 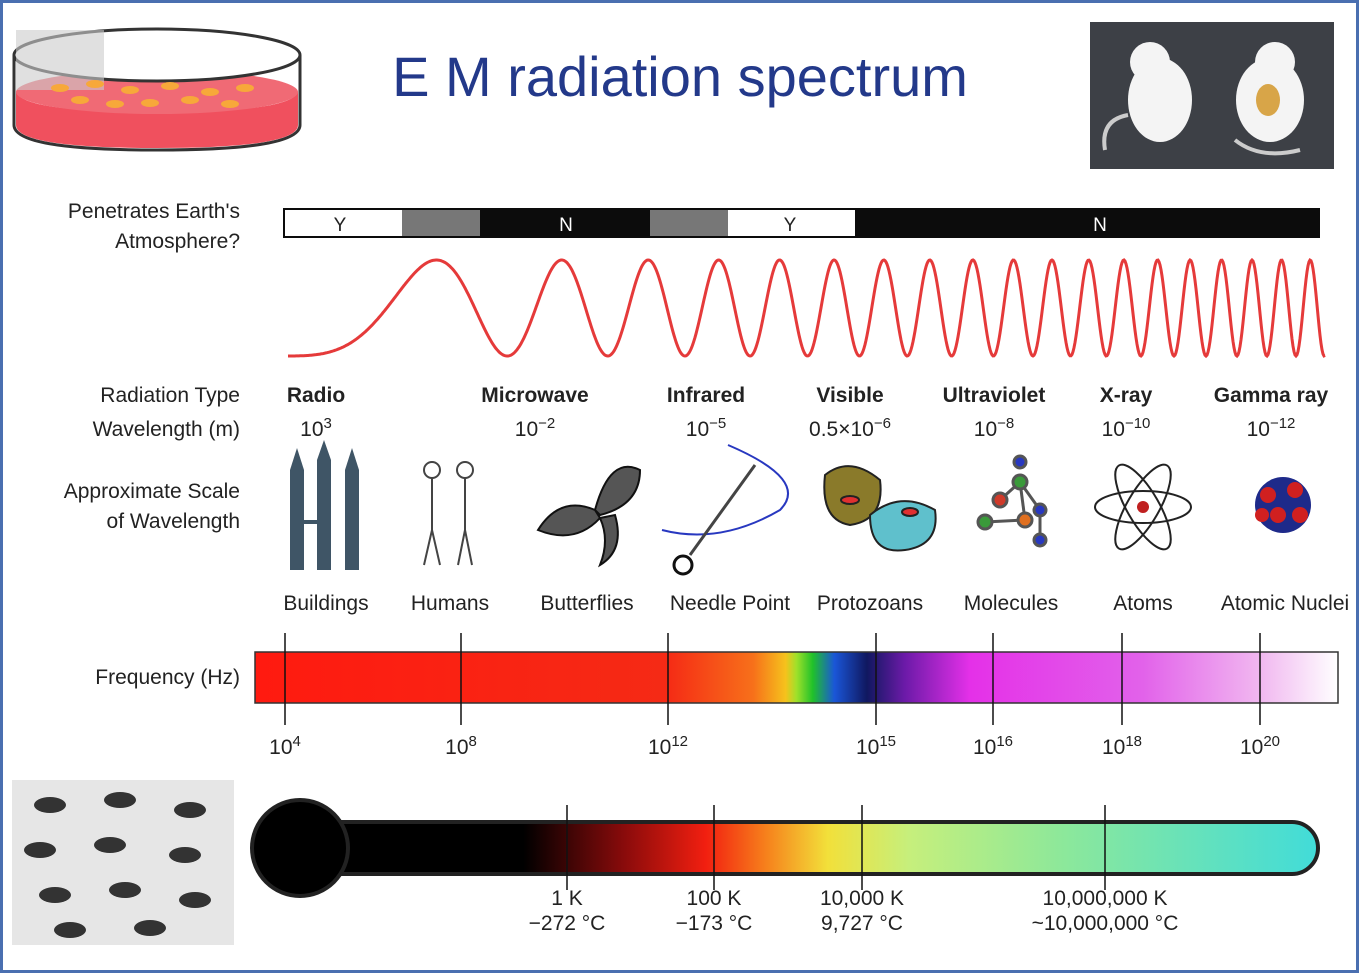 I want to click on thermometer, so click(x=785, y=848).